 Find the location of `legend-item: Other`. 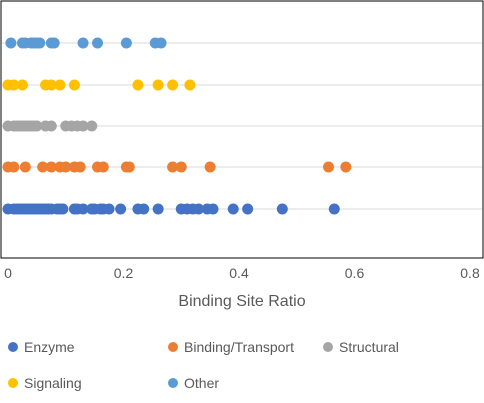

legend-item: Other is located at coordinates (193, 383).